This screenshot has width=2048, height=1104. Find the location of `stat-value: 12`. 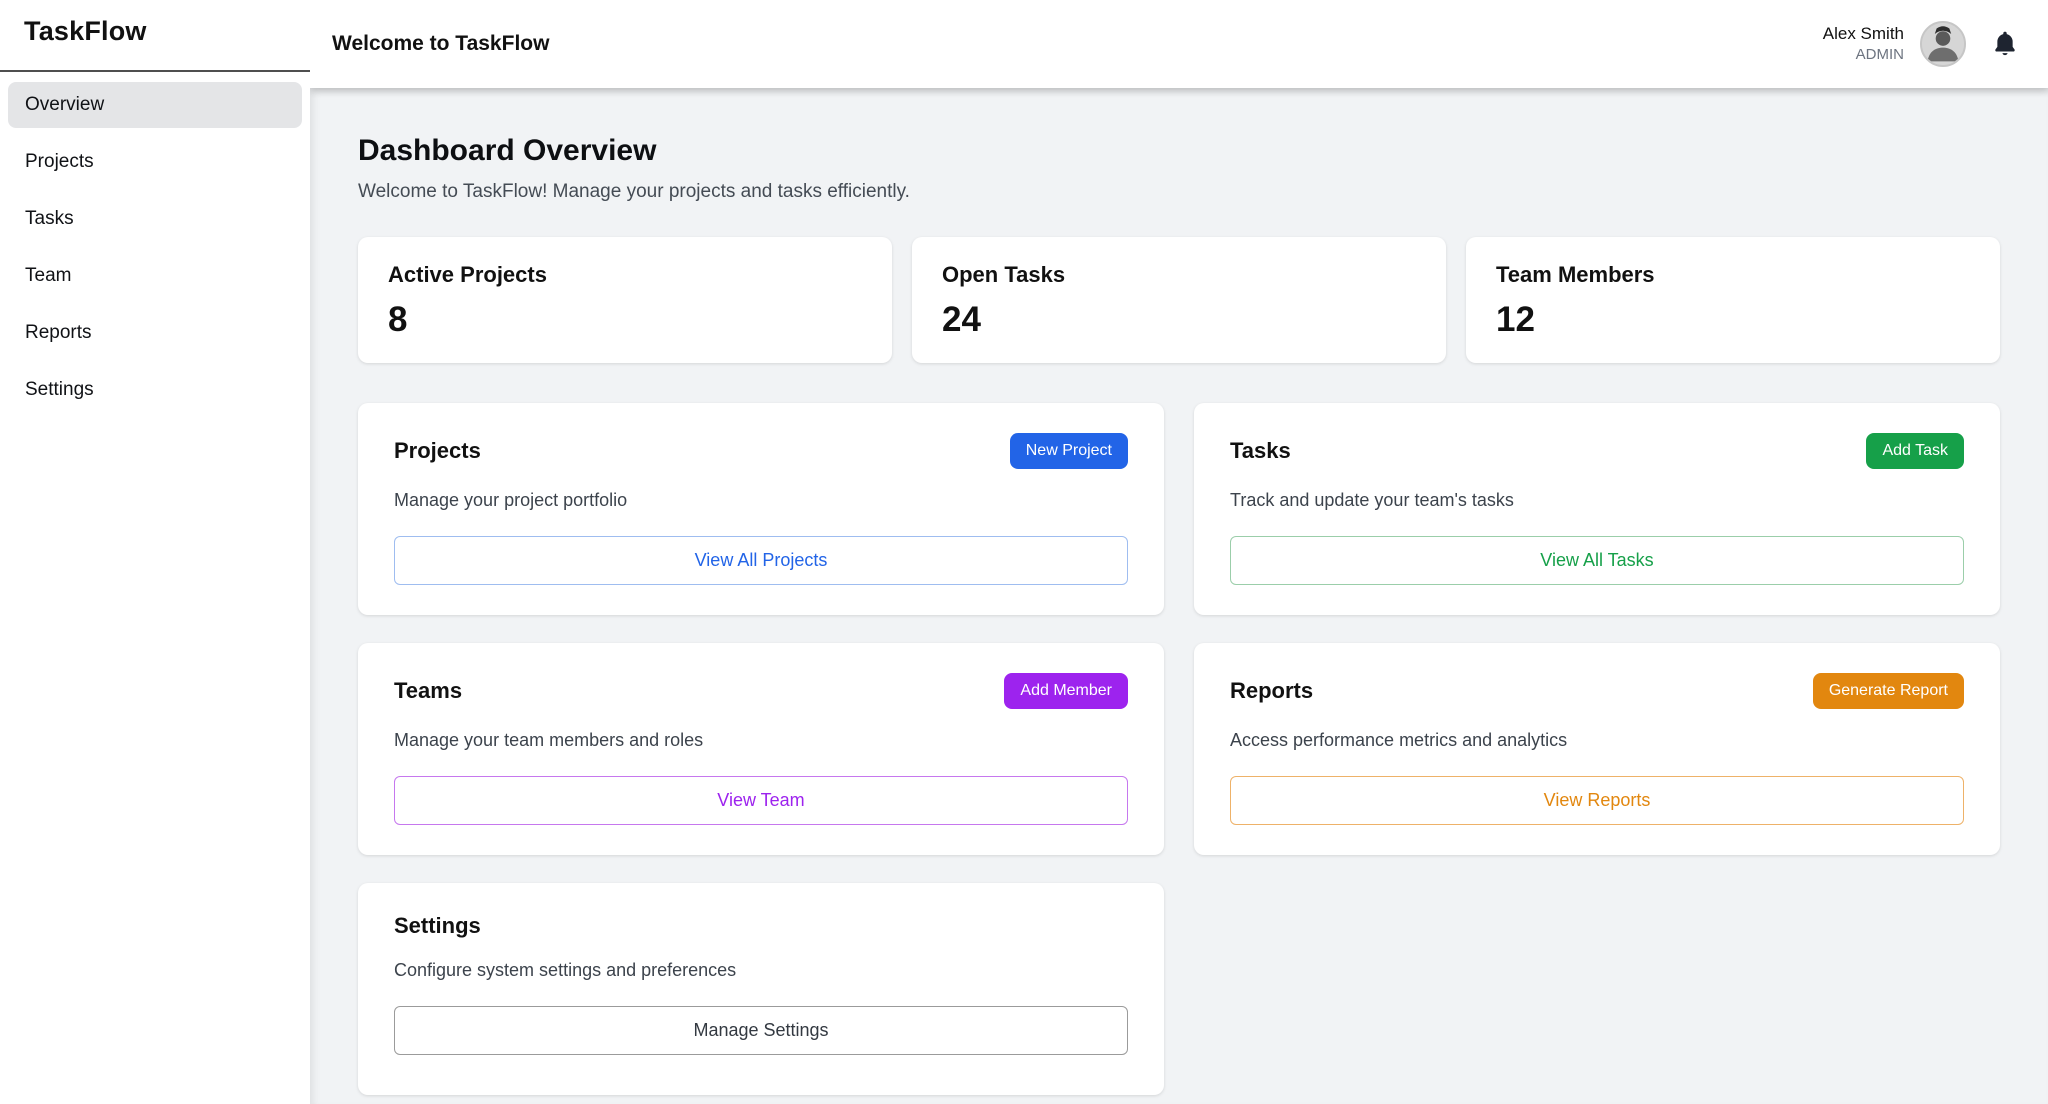

stat-value: 12 is located at coordinates (1515, 319).